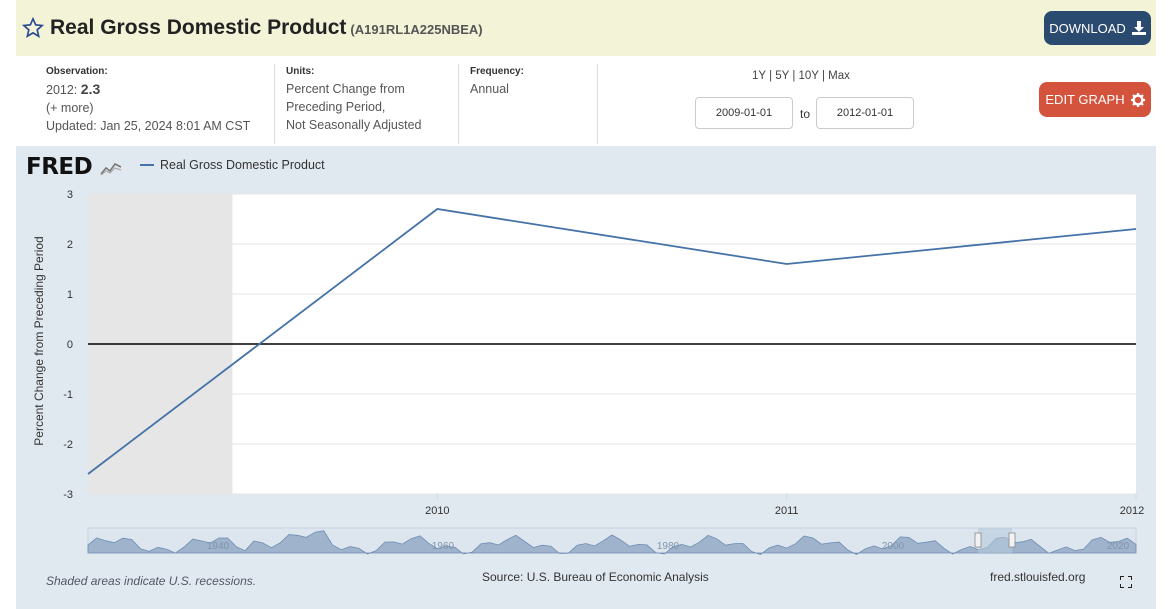 This screenshot has height=609, width=1175. Describe the element at coordinates (808, 76) in the screenshot. I see `range-10y: 10Y` at that location.